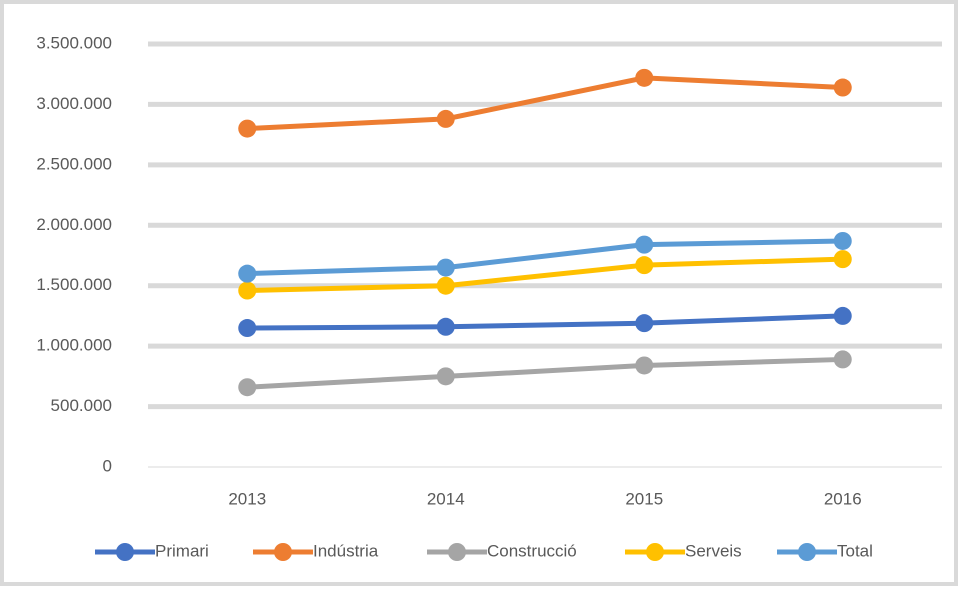 The height and width of the screenshot is (593, 960). Describe the element at coordinates (182, 550) in the screenshot. I see `legend-label: Primari` at that location.